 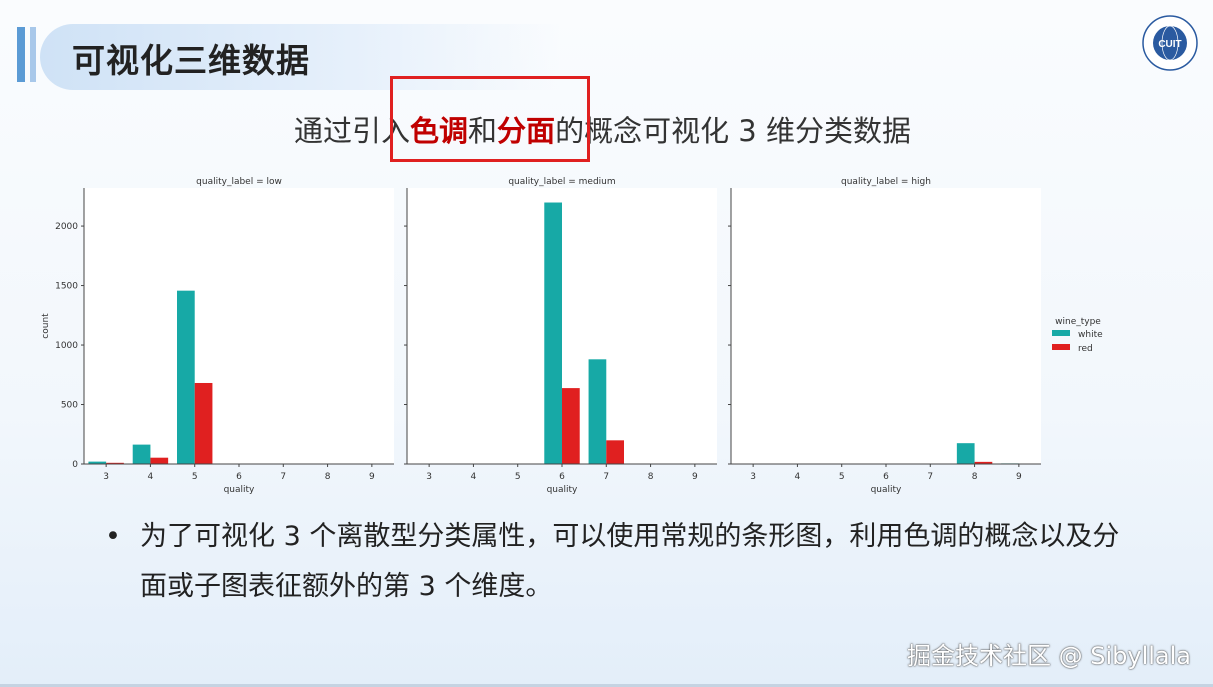 What do you see at coordinates (66, 346) in the screenshot?
I see `y-tick-label: 1000` at bounding box center [66, 346].